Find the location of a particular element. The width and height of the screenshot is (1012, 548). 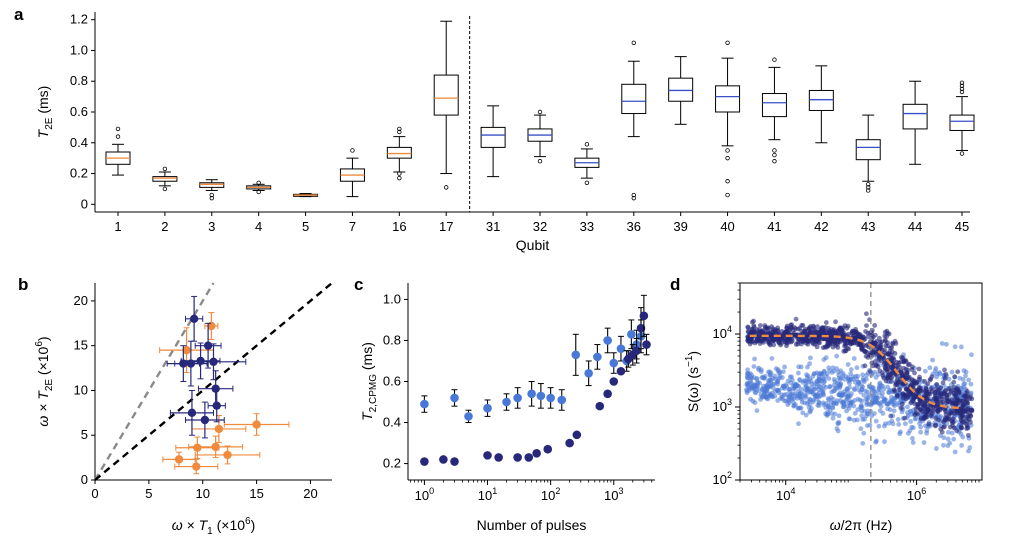

y-tick-exponent: 4 is located at coordinates (729, 329).